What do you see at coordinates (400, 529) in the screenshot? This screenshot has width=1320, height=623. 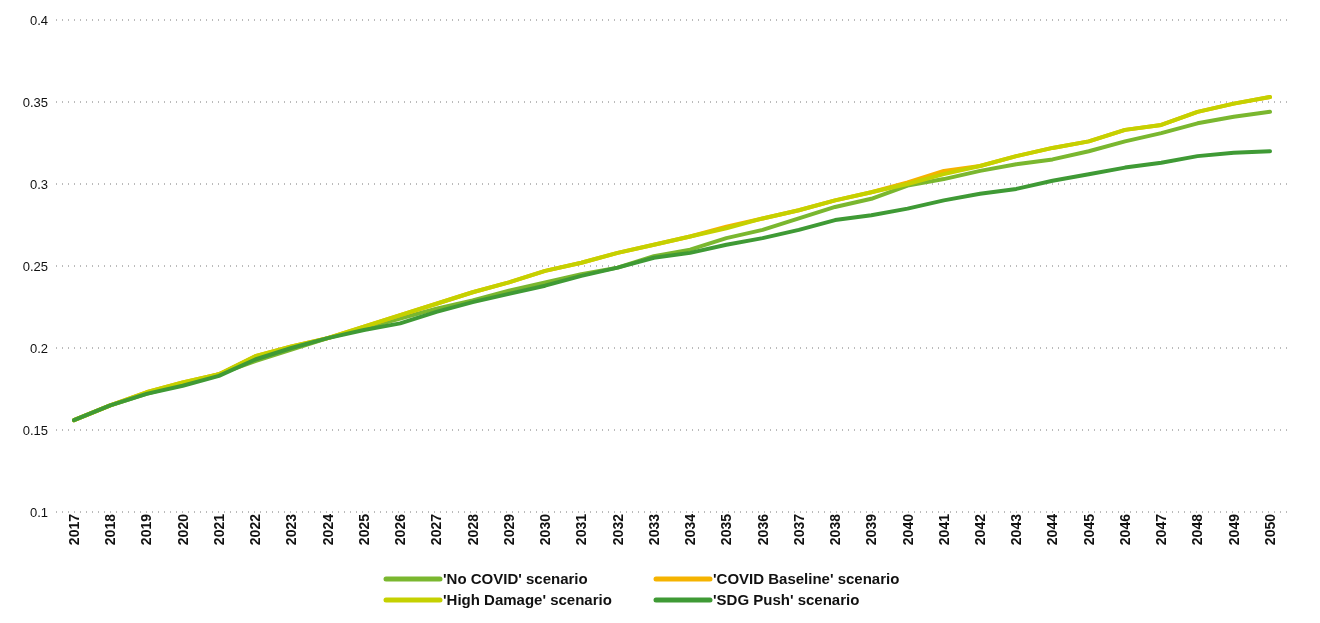 I see `x-tick-label: 2026` at bounding box center [400, 529].